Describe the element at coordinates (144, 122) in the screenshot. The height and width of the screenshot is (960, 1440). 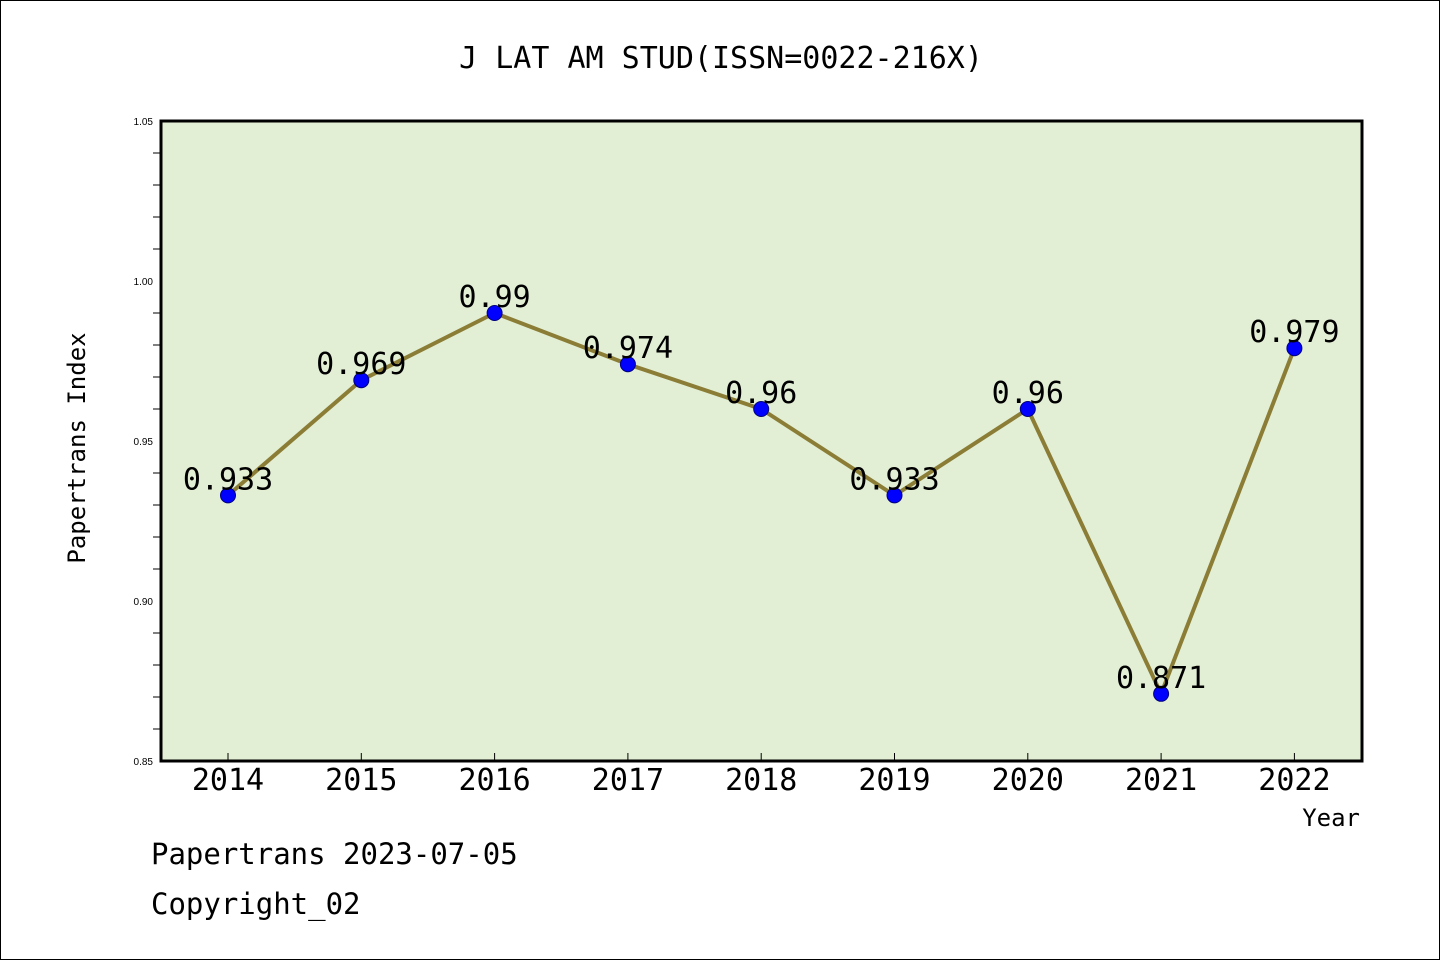
I see `y-tick-label: 1.05` at that location.